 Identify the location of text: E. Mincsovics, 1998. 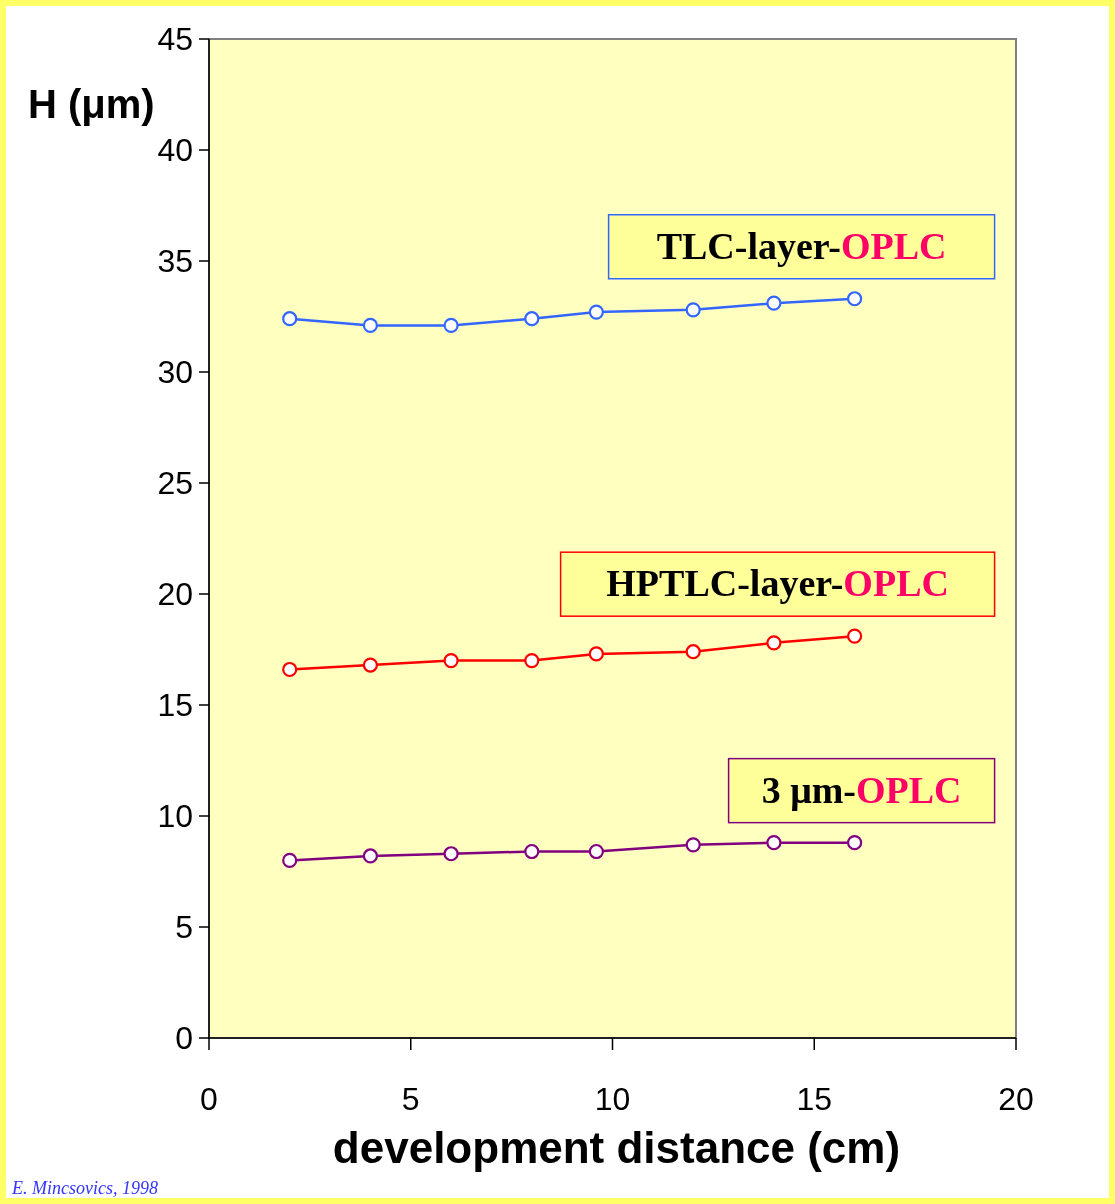
(84, 1188).